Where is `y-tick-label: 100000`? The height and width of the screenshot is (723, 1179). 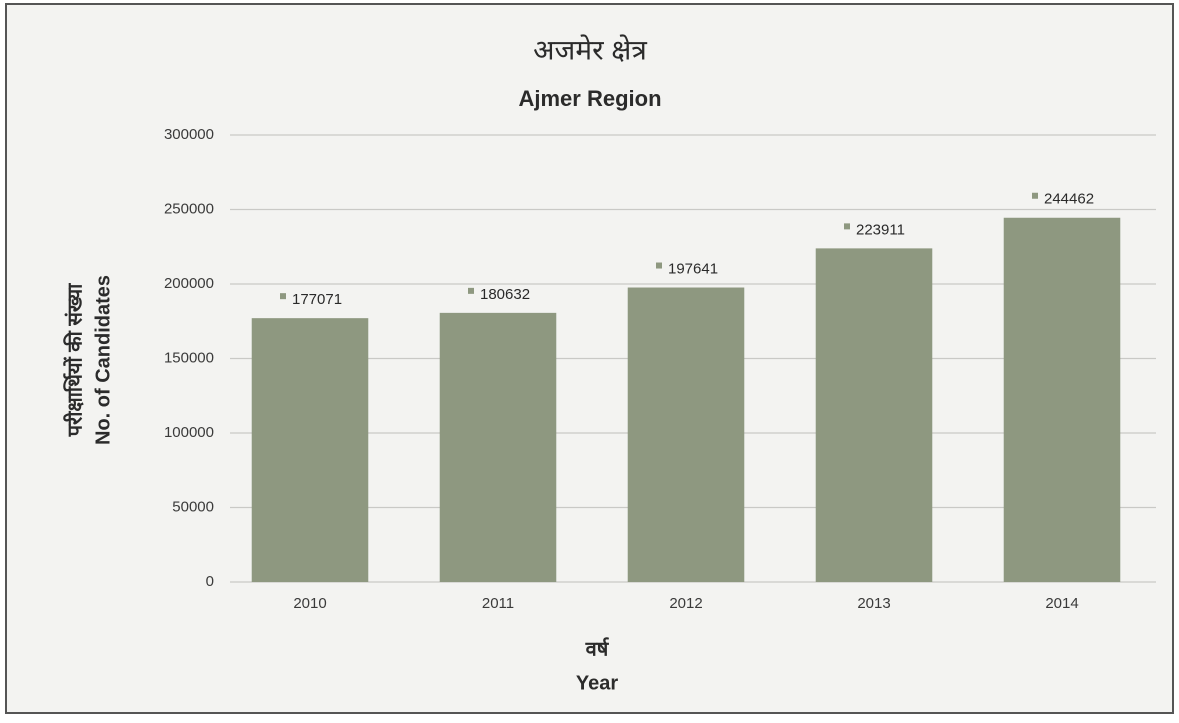 y-tick-label: 100000 is located at coordinates (189, 432).